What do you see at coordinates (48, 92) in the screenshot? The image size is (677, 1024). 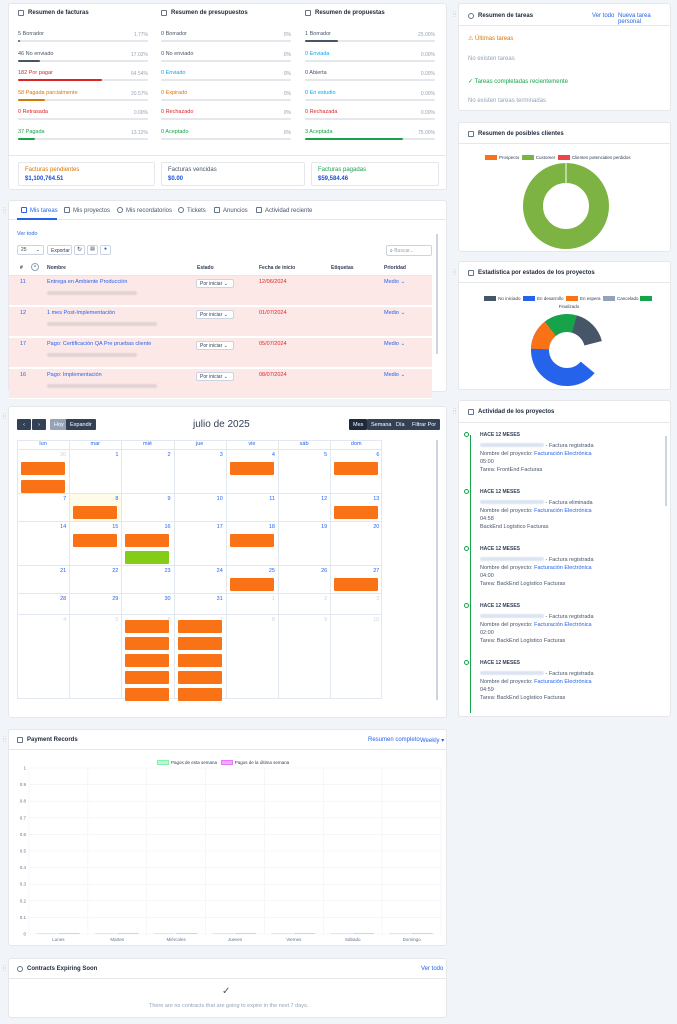 I see `invoices-status-label: 58 Pagada parcialmente` at bounding box center [48, 92].